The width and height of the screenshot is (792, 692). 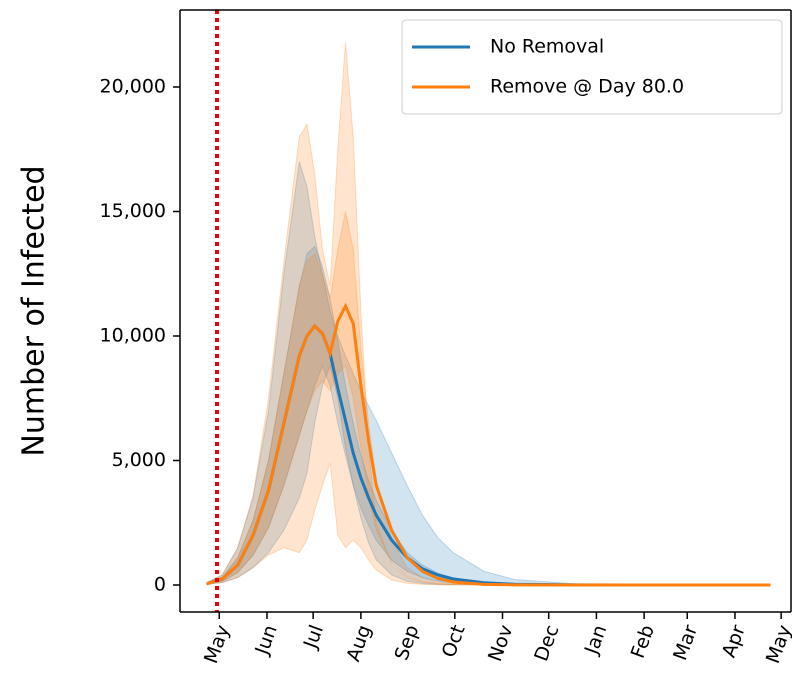 What do you see at coordinates (643, 641) in the screenshot?
I see `x-tick-label: Feb` at bounding box center [643, 641].